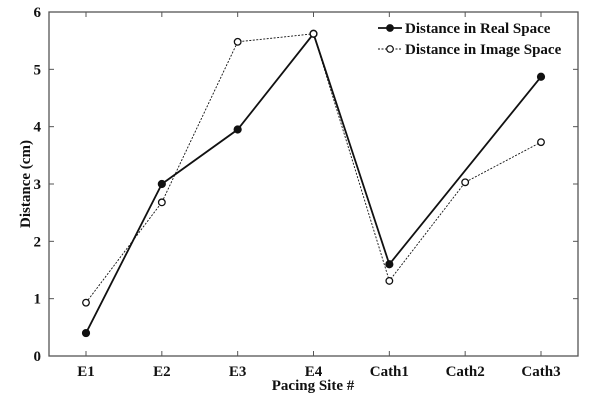 The height and width of the screenshot is (409, 600). Describe the element at coordinates (26, 184) in the screenshot. I see `y-axis-title: Distance (cm)` at that location.